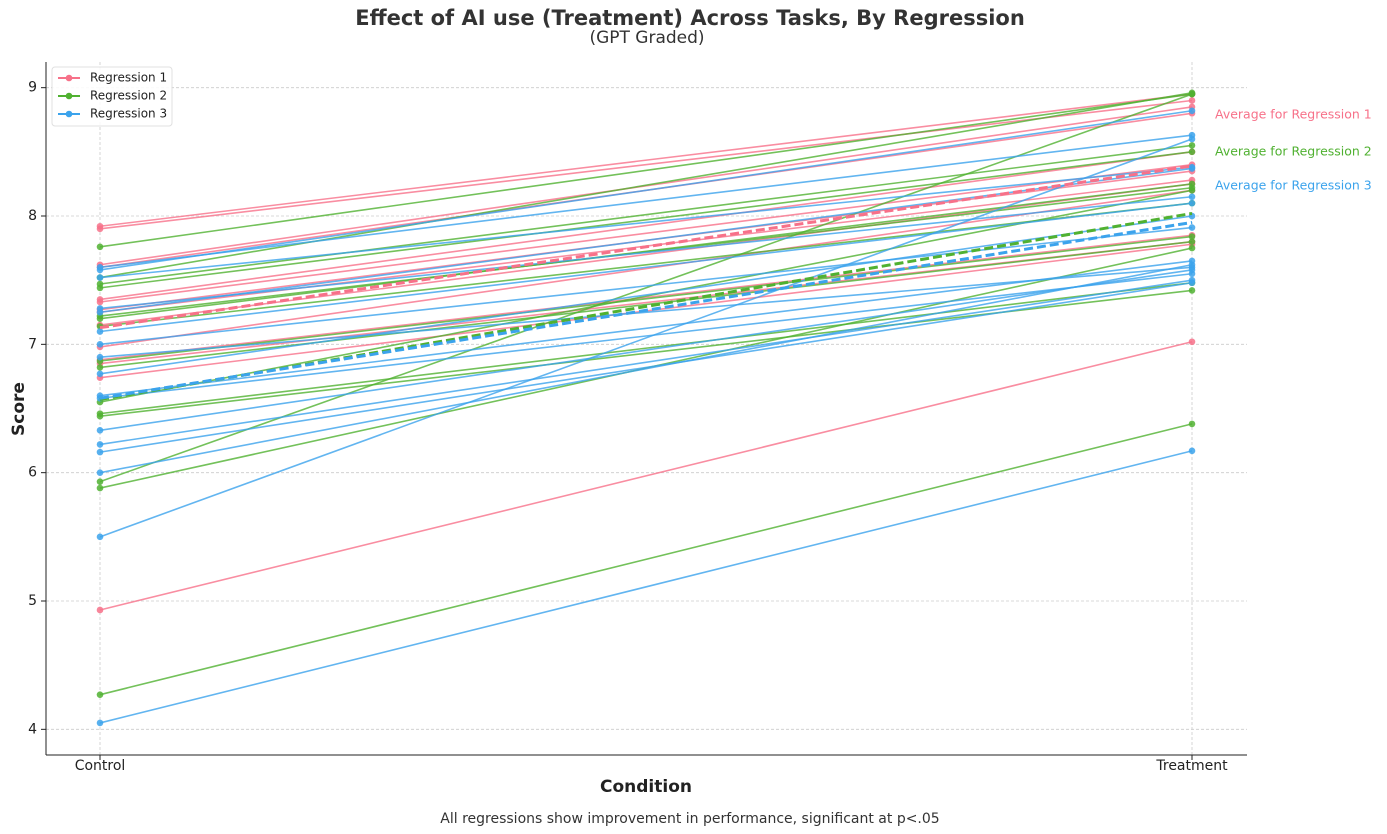 The width and height of the screenshot is (1387, 834). I want to click on y-axis-label: Score, so click(19, 409).